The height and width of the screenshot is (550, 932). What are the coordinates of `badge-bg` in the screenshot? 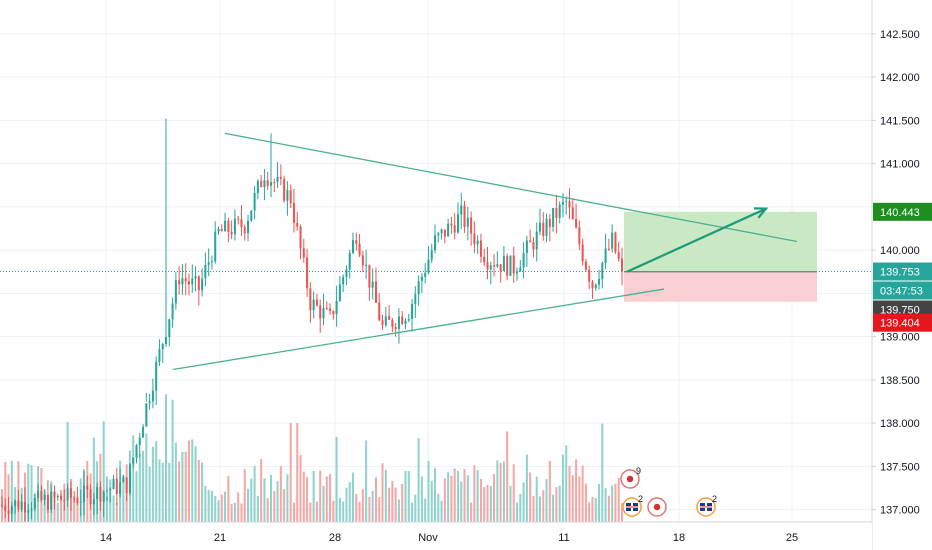 It's located at (902, 322).